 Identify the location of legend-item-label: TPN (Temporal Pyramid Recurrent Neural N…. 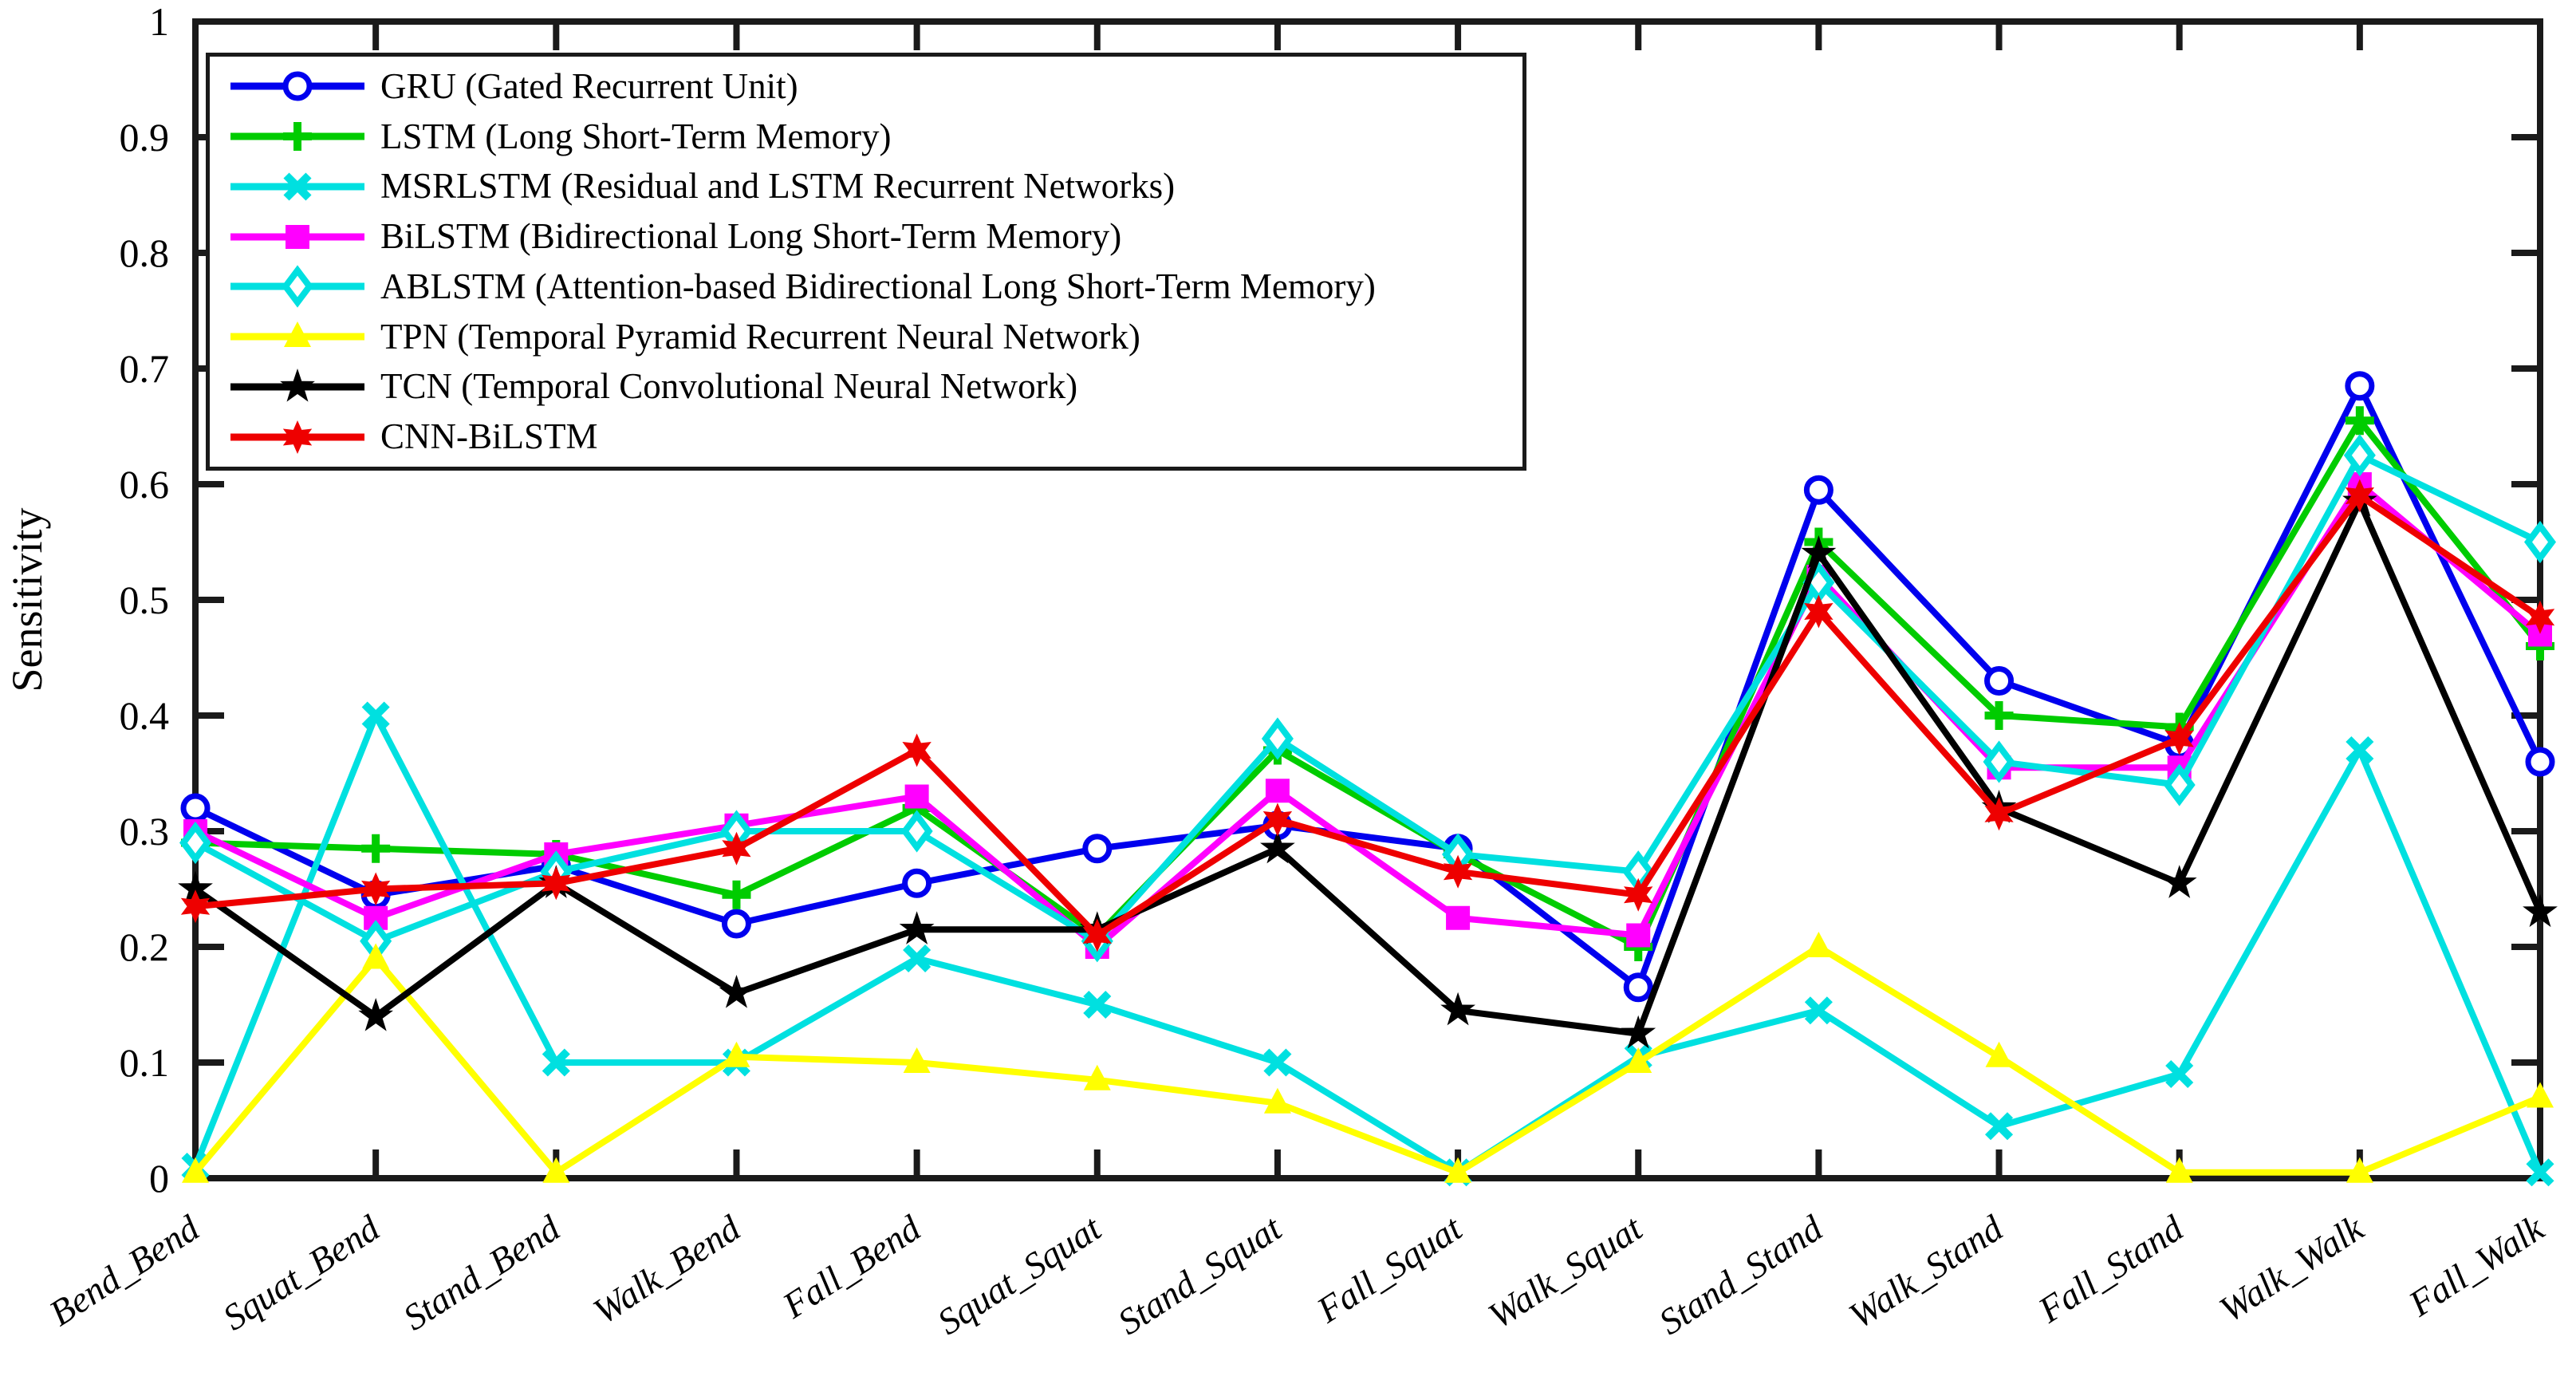
(760, 336).